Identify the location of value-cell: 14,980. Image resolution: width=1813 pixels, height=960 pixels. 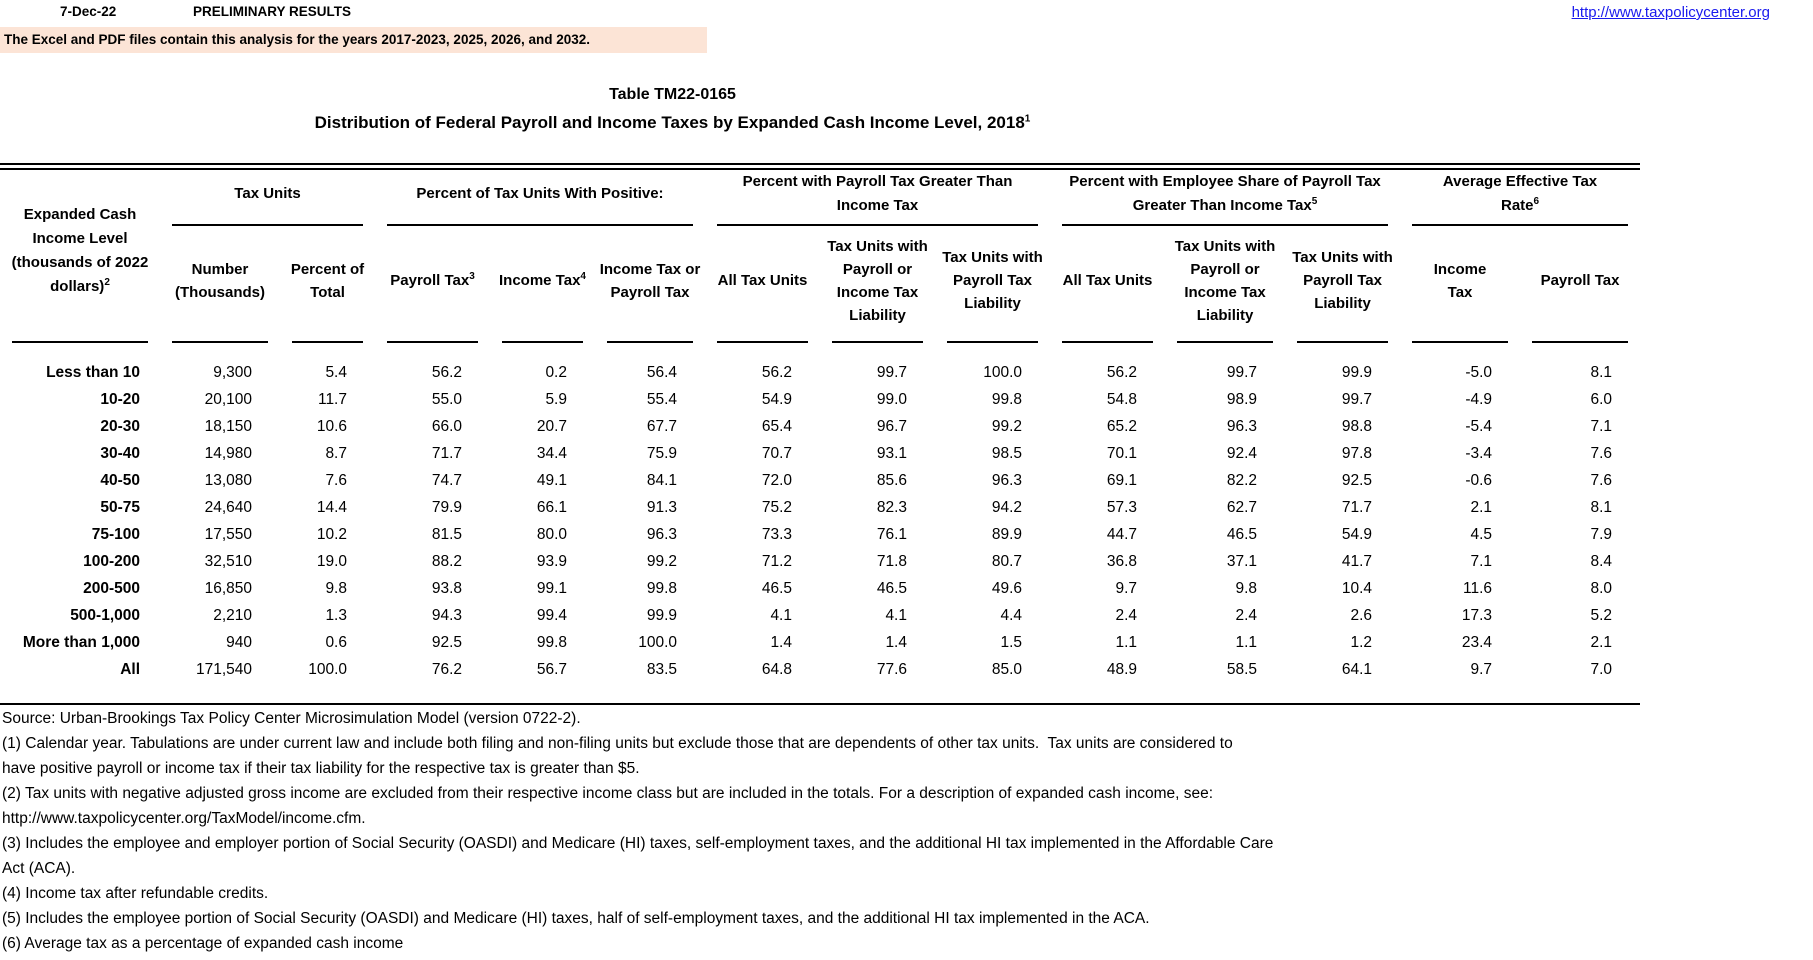
(228, 453).